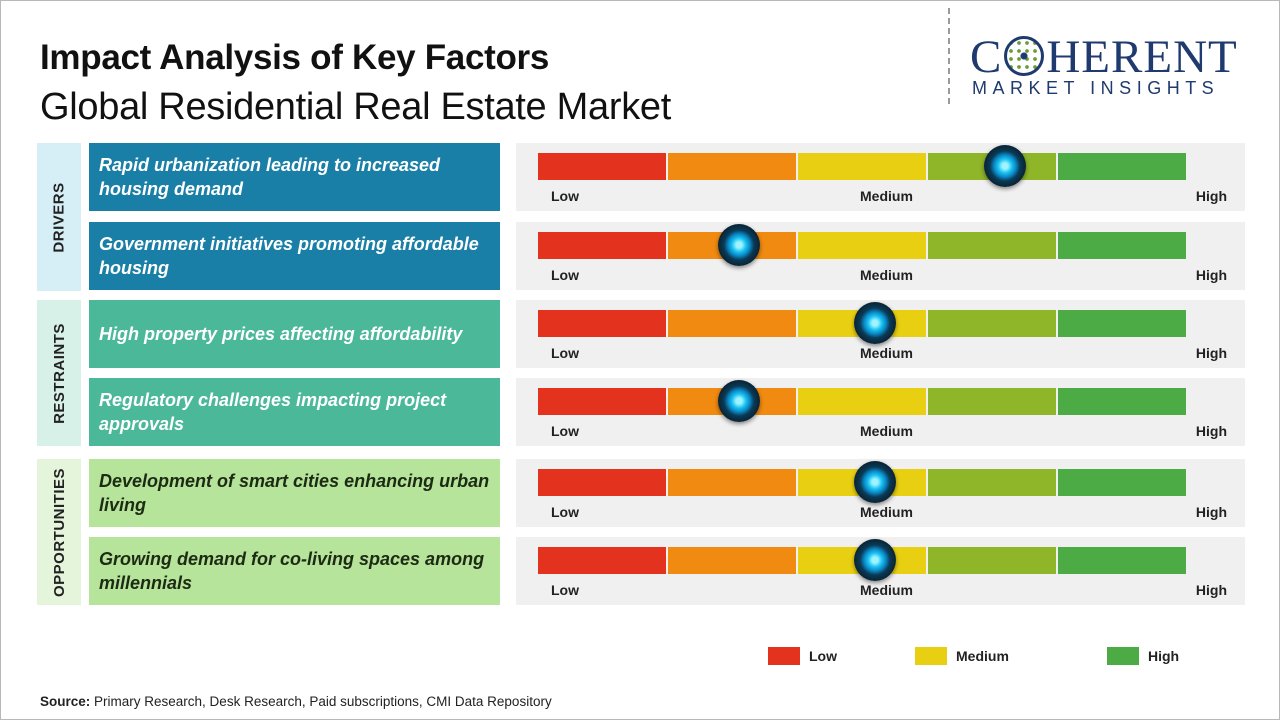 This screenshot has width=1280, height=720. I want to click on legend-item-low: Low, so click(802, 656).